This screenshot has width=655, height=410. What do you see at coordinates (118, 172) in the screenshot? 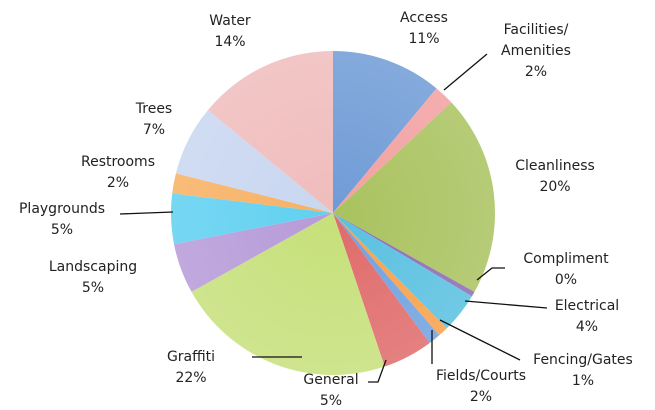
I see `label-restrooms: Restrooms 2%` at bounding box center [118, 172].